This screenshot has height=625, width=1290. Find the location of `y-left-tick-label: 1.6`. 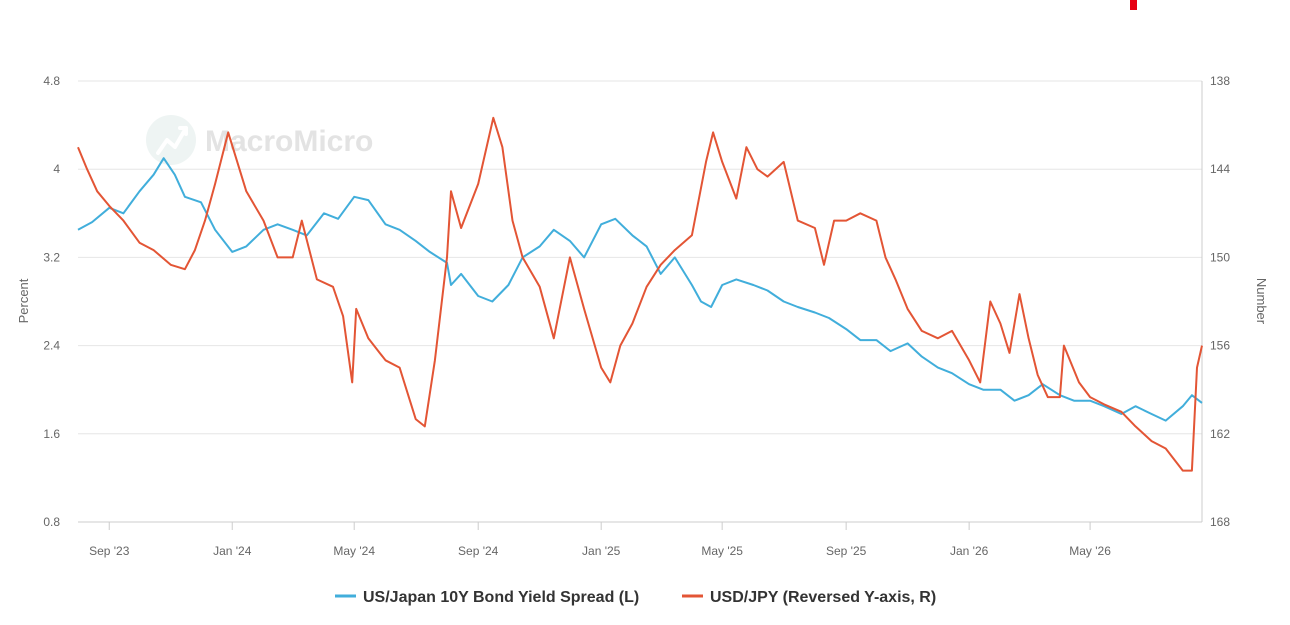

y-left-tick-label: 1.6 is located at coordinates (51, 434).